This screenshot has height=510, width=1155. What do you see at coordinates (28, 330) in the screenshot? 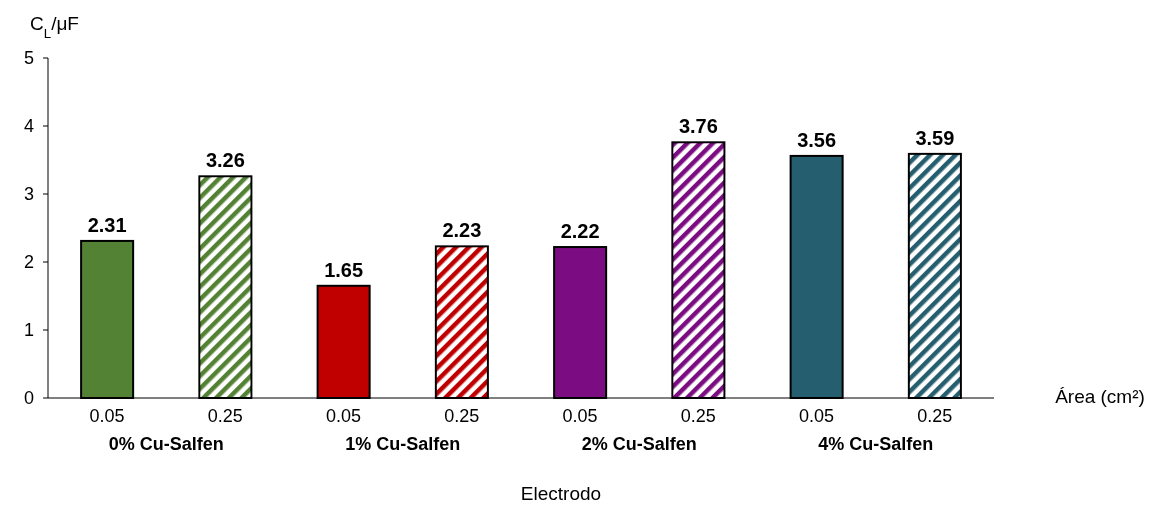
I see `y-tick-label: 1` at bounding box center [28, 330].